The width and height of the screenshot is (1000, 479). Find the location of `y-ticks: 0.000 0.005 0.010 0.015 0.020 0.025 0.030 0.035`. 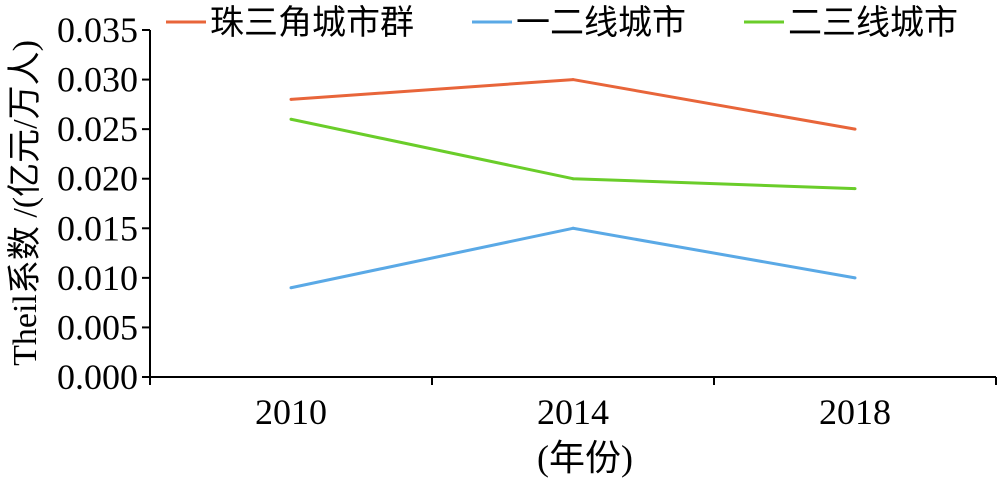

y-ticks: 0.000 0.005 0.010 0.015 0.020 0.025 0.030 0.035 is located at coordinates (103, 203).